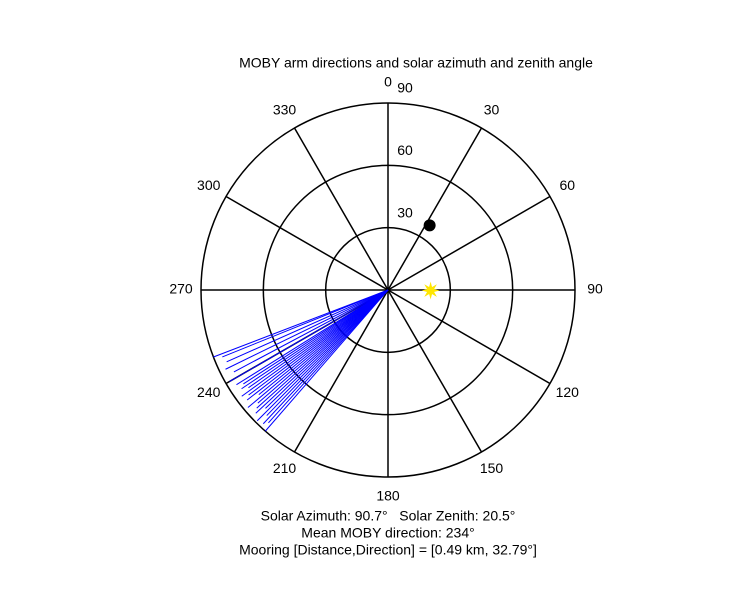 The image size is (750, 600). I want to click on r-tick-label: 90, so click(405, 88).